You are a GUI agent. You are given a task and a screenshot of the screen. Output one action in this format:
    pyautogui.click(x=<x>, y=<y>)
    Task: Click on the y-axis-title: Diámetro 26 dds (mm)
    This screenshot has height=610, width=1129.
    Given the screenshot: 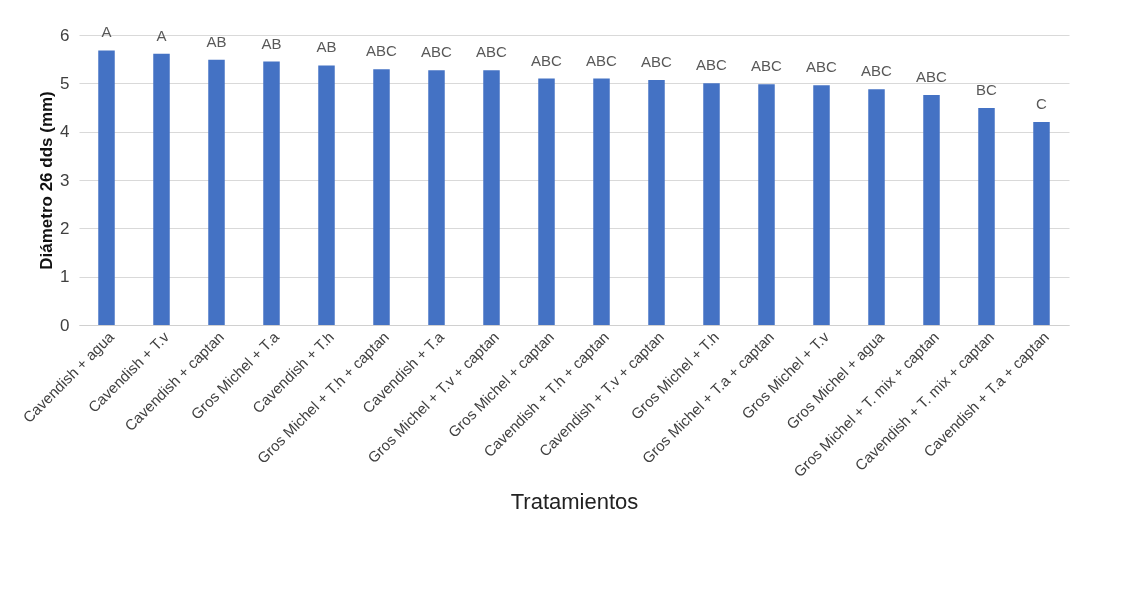 What is the action you would take?
    pyautogui.click(x=47, y=180)
    